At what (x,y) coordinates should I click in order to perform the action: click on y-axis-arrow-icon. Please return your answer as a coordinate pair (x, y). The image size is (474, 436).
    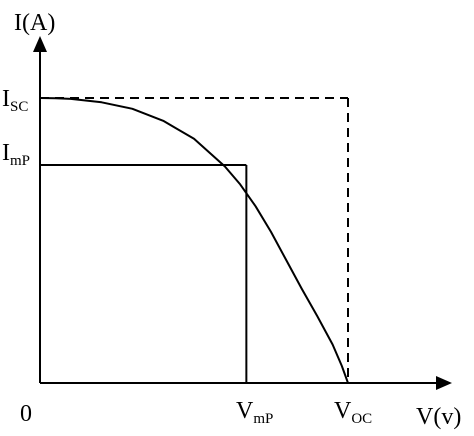
    Looking at the image, I should click on (40, 44).